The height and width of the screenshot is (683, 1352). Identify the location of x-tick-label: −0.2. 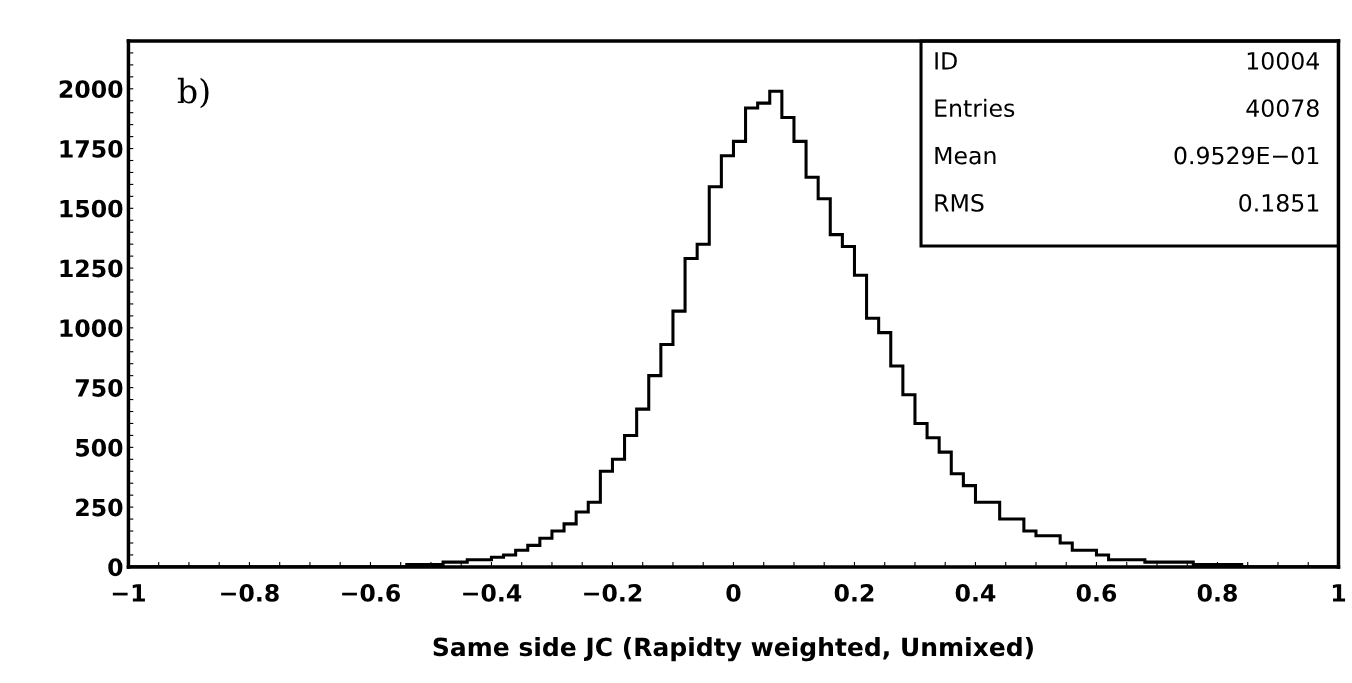
(613, 592).